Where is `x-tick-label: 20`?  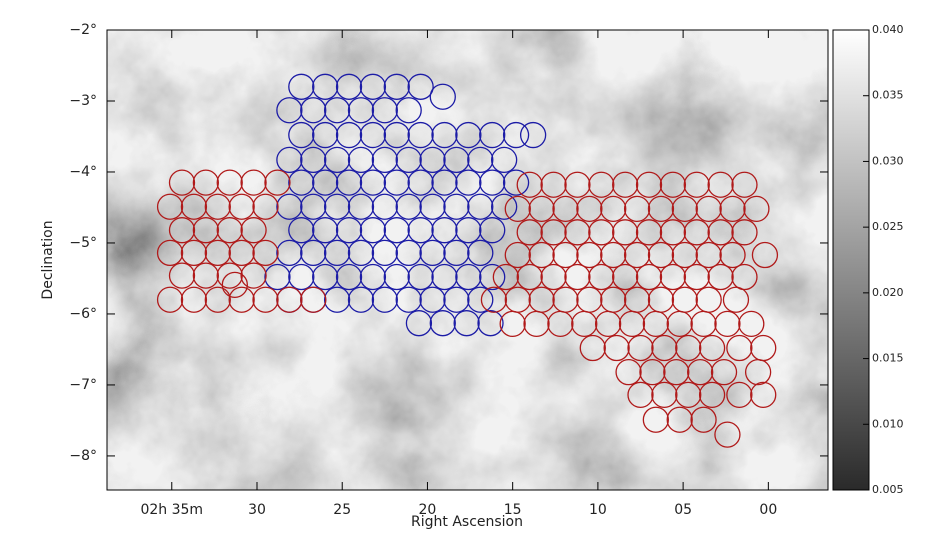 x-tick-label: 20 is located at coordinates (428, 510).